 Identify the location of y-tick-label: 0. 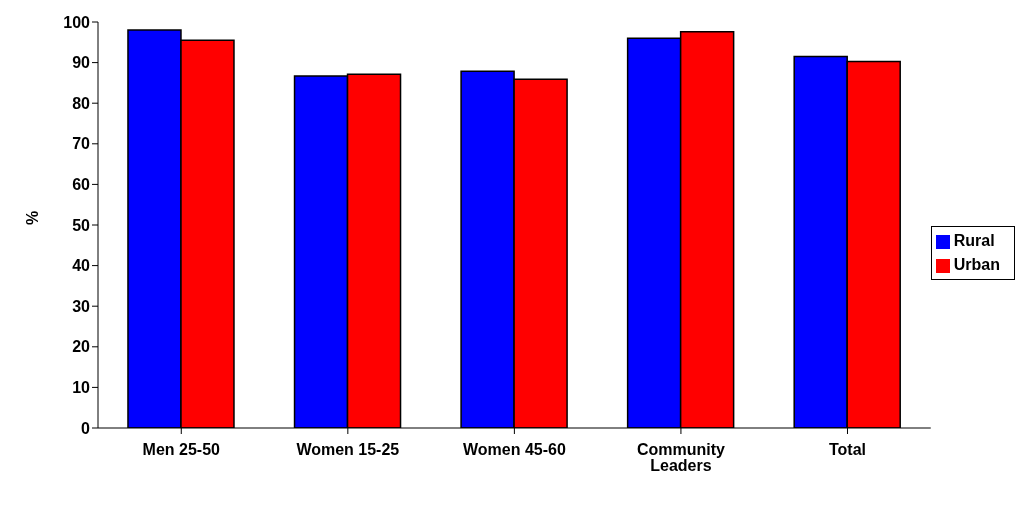
(86, 428).